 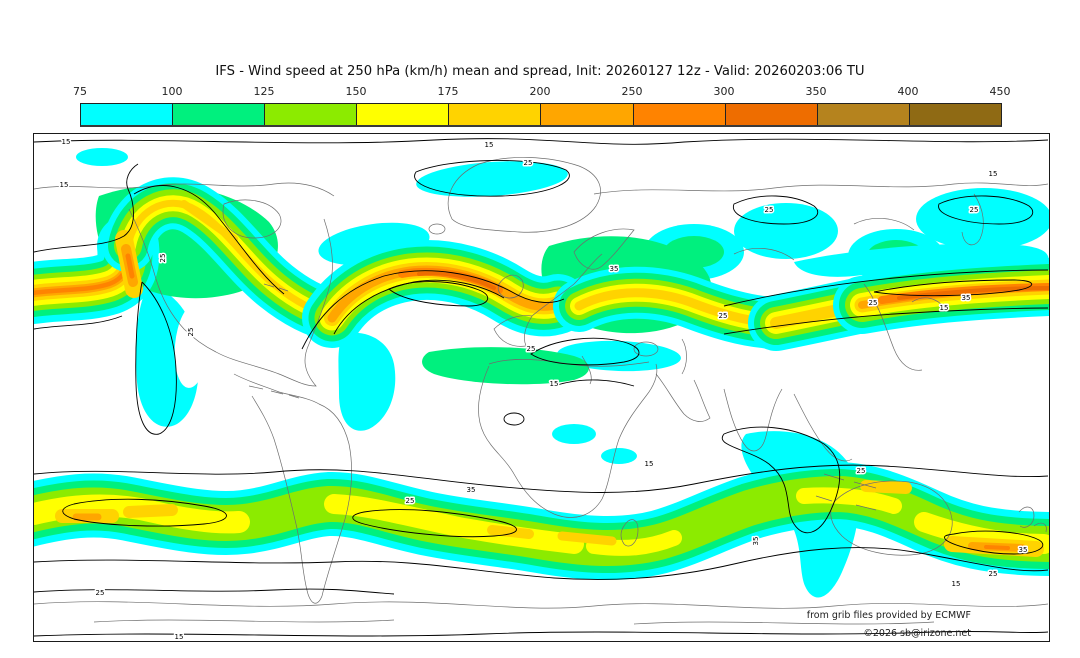 What do you see at coordinates (80, 91) in the screenshot?
I see `colorbar-tick: 75` at bounding box center [80, 91].